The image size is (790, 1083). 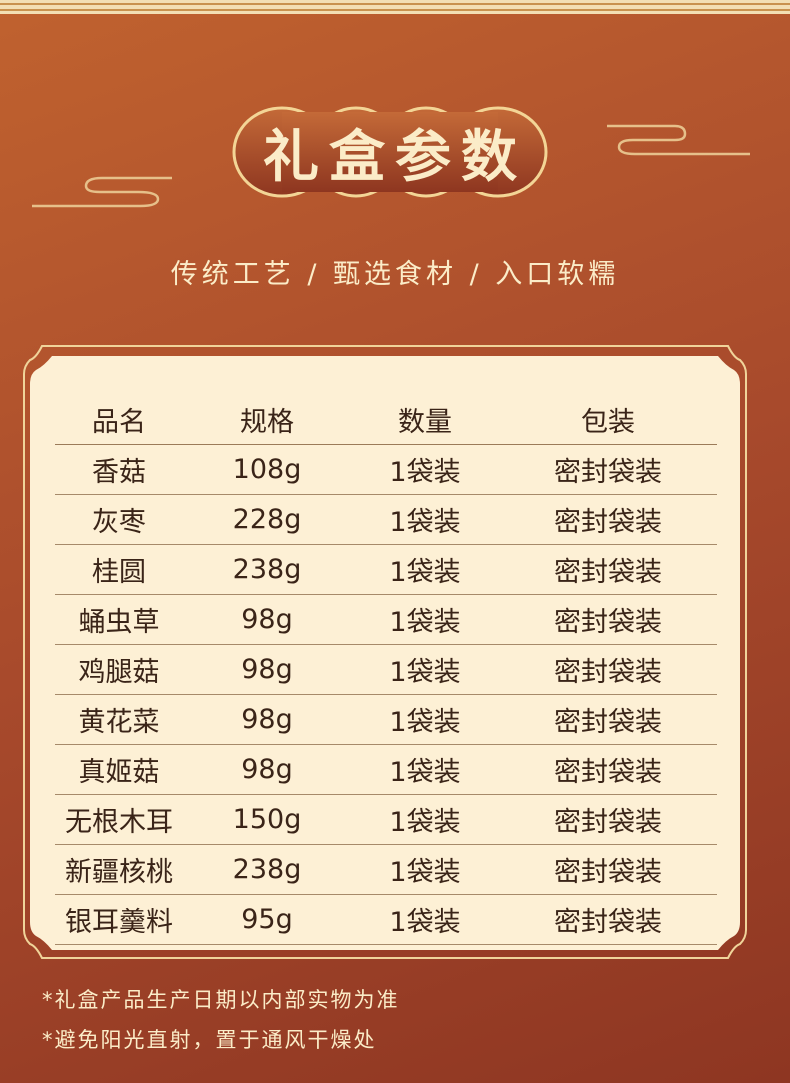 I want to click on table-header-row: 品名 规格 数量 包装, so click(x=386, y=420).